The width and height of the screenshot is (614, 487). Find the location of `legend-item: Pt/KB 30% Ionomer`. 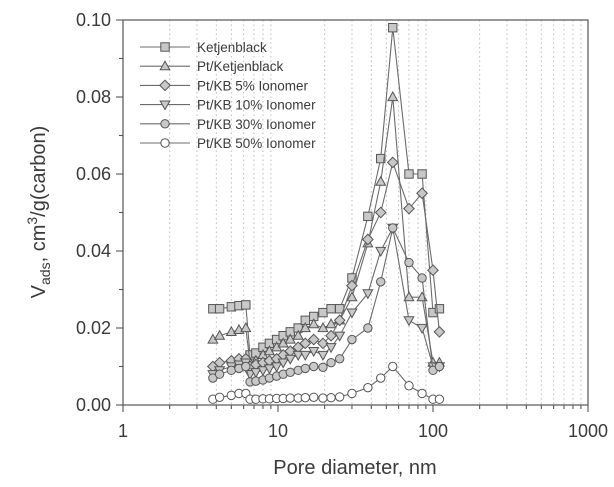

legend-item: Pt/KB 30% Ionomer is located at coordinates (228, 124).